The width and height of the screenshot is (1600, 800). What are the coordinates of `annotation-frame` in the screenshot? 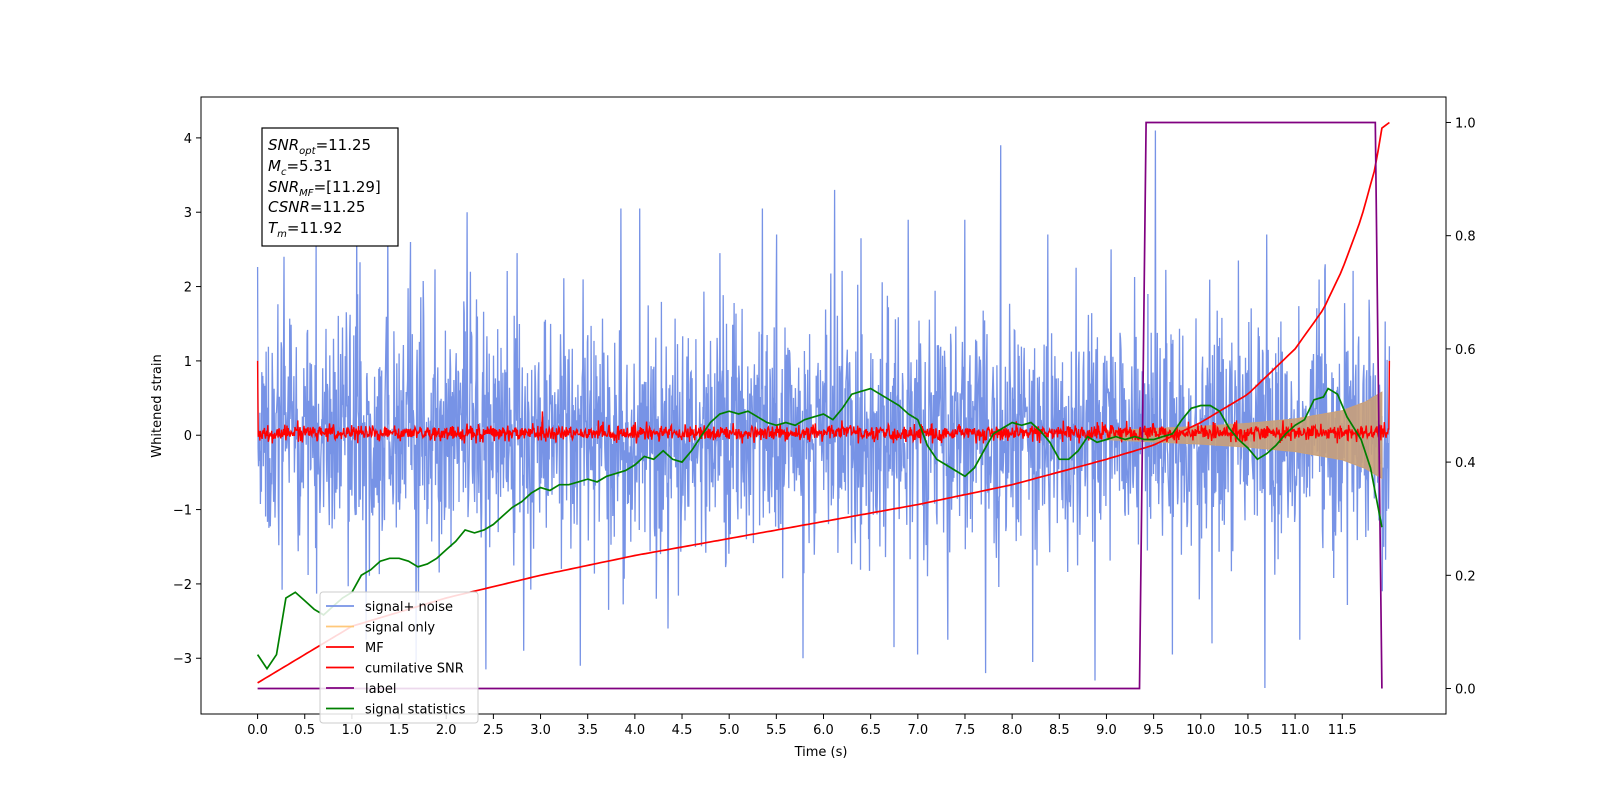 It's located at (330, 187).